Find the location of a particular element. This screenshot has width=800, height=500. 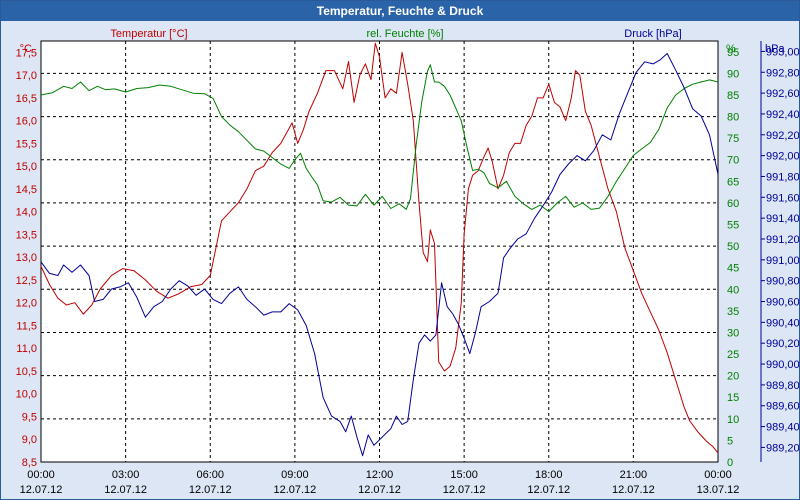

unit-humidity: % is located at coordinates (731, 49).